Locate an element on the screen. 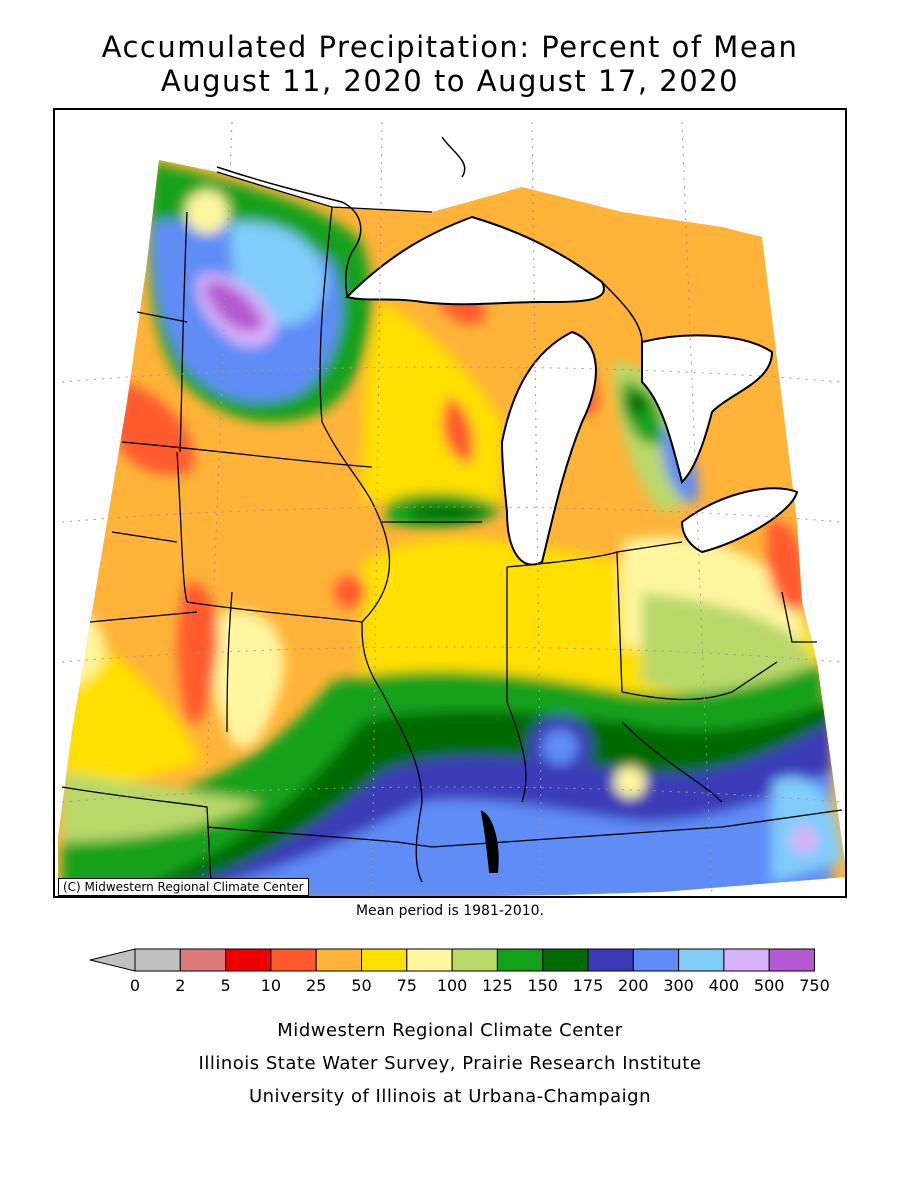 This screenshot has width=900, height=1200. legend-label-5: 5 is located at coordinates (225, 985).